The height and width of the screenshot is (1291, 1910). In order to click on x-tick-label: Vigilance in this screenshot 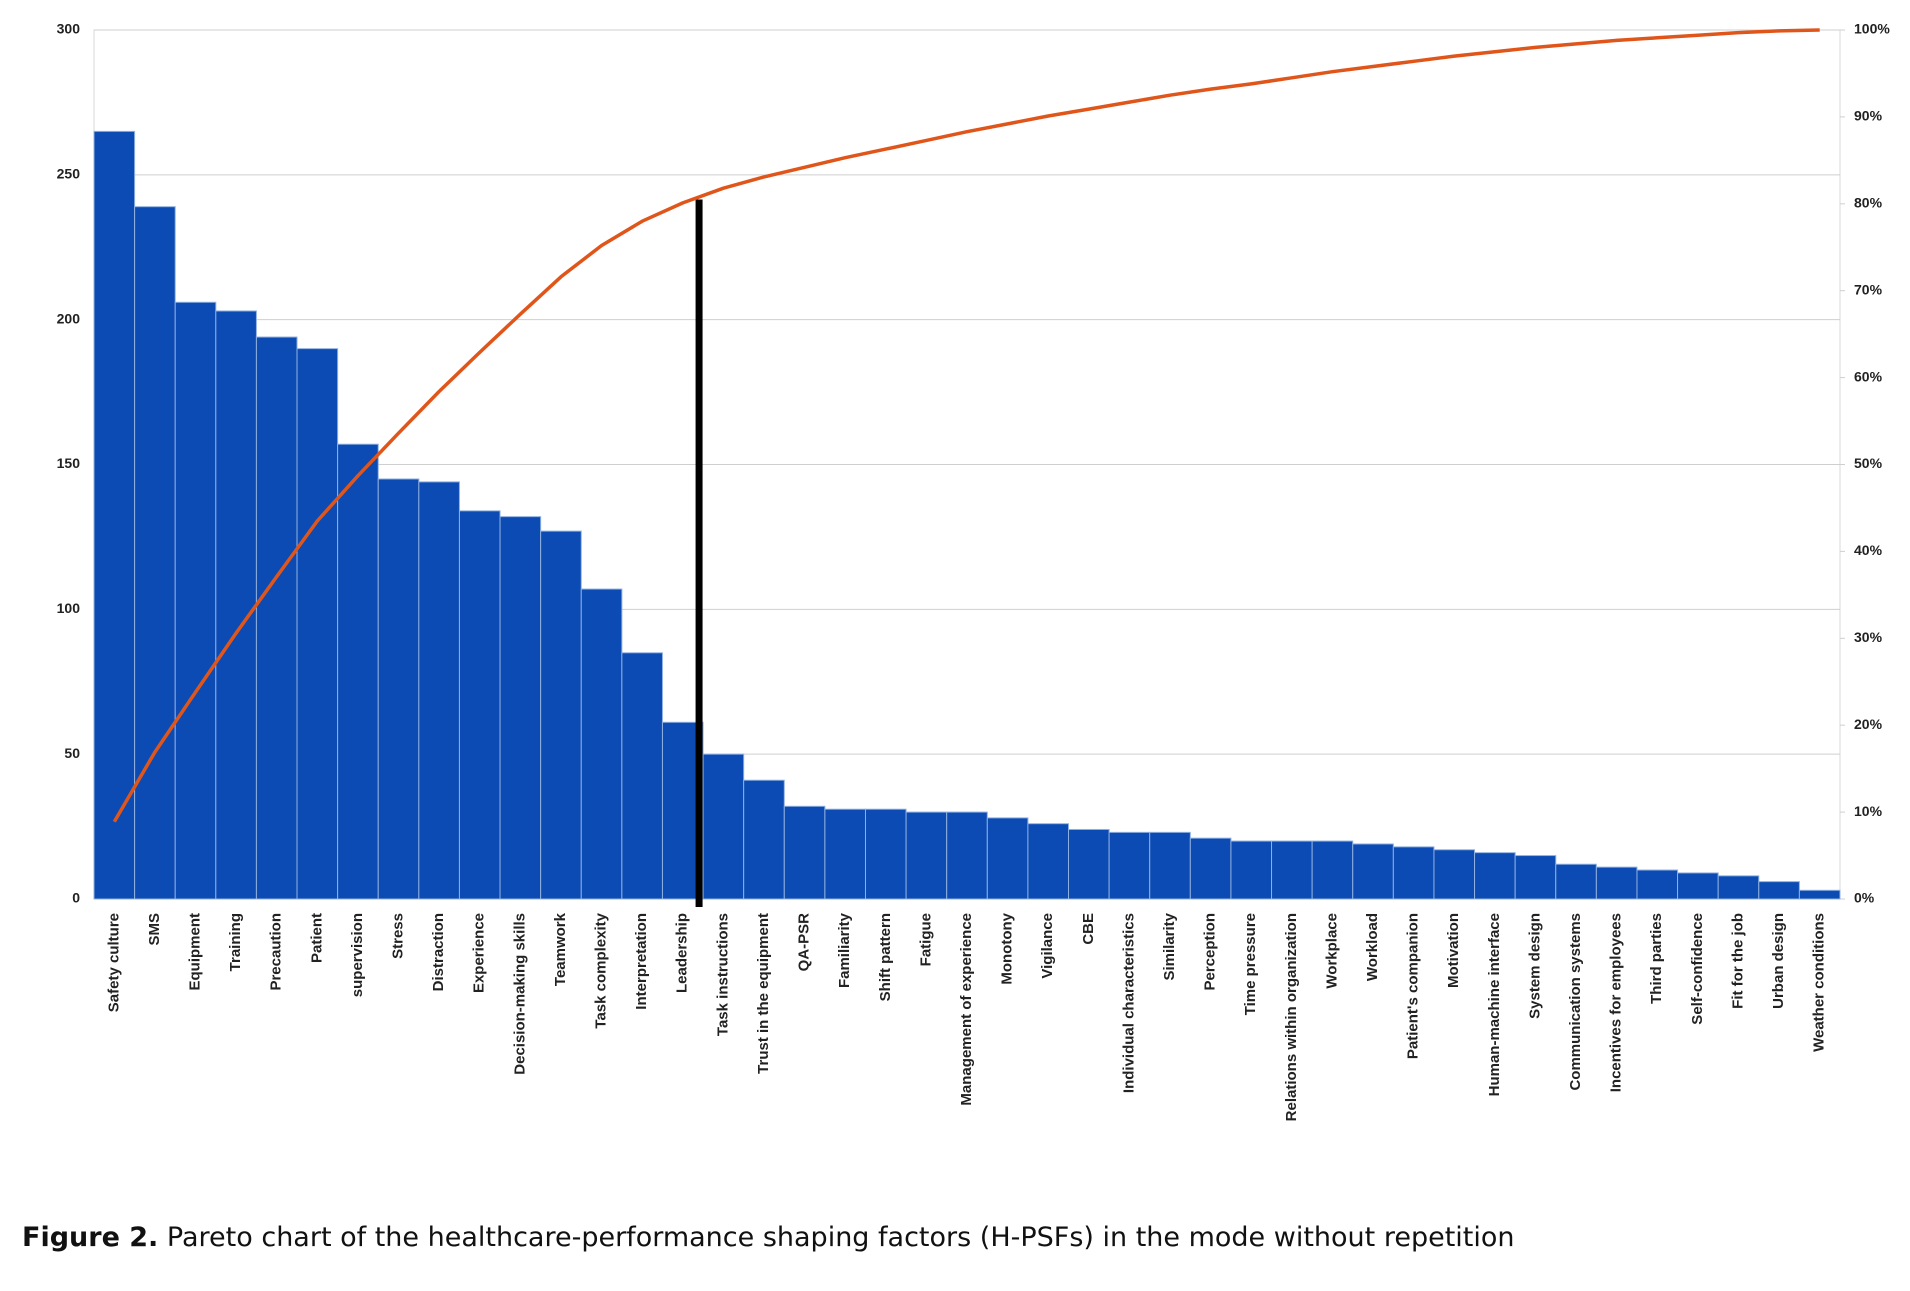, I will do `click(1047, 946)`.